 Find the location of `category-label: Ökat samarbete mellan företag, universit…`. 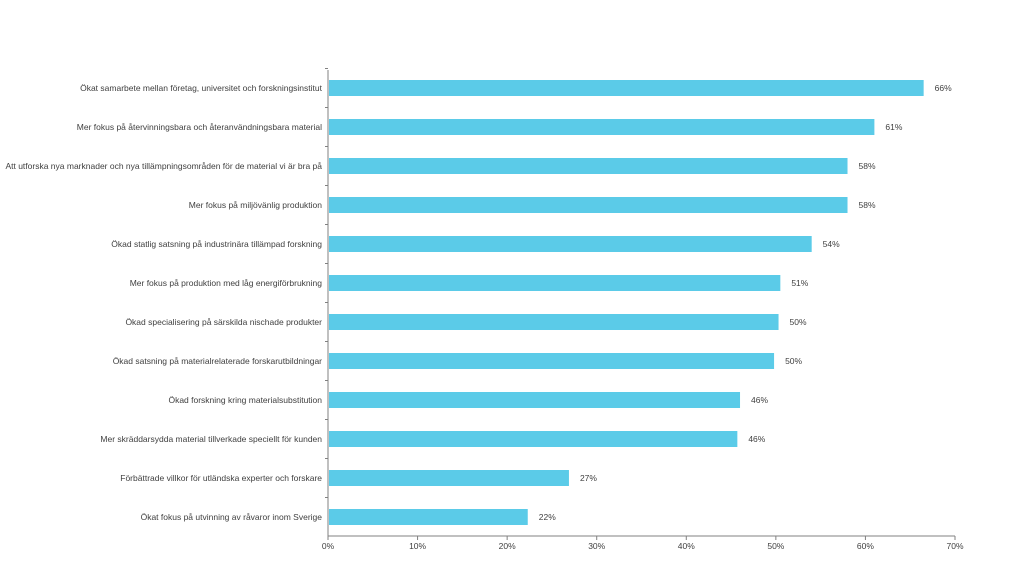

category-label: Ökat samarbete mellan företag, universit… is located at coordinates (201, 88).